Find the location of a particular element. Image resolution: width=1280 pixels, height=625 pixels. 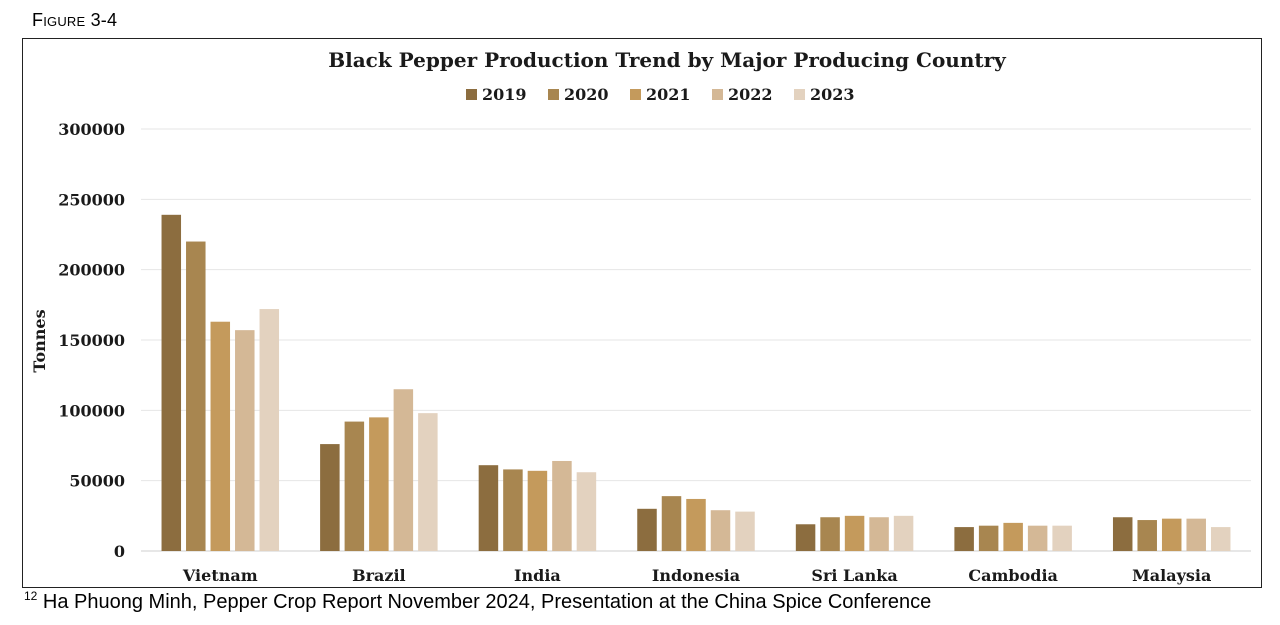

bar-malaysia-2019 is located at coordinates (1122, 534).